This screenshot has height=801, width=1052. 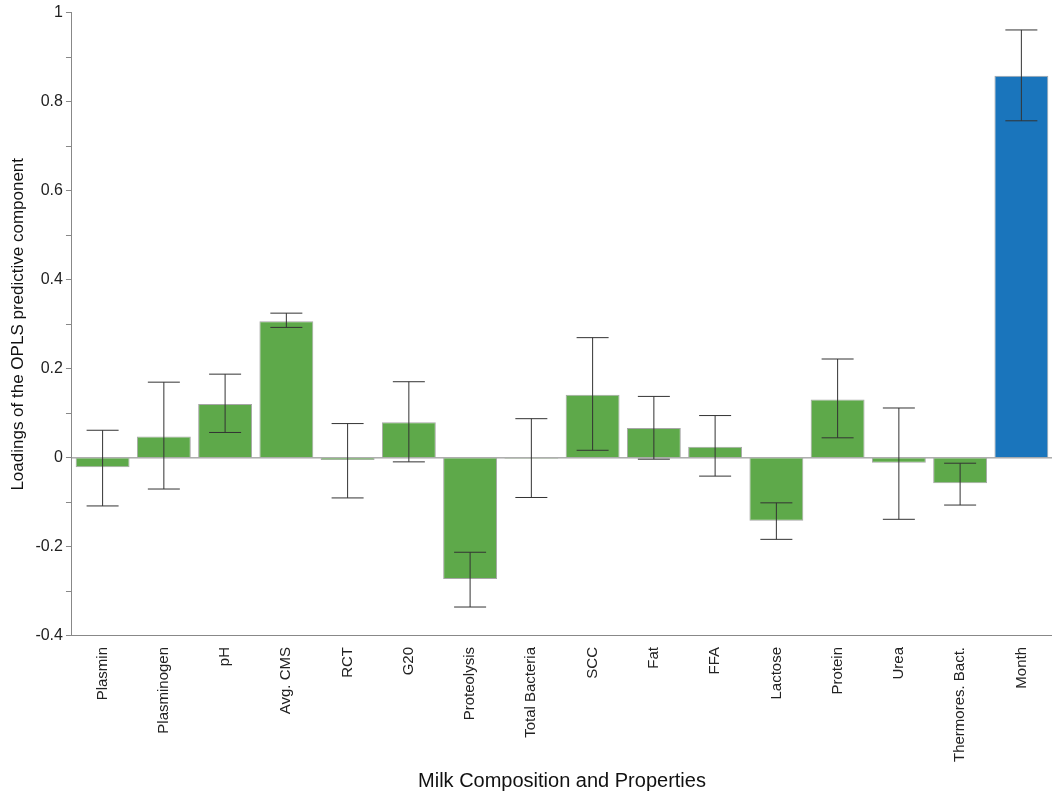 What do you see at coordinates (59, 457) in the screenshot?
I see `y-tick-label: 0` at bounding box center [59, 457].